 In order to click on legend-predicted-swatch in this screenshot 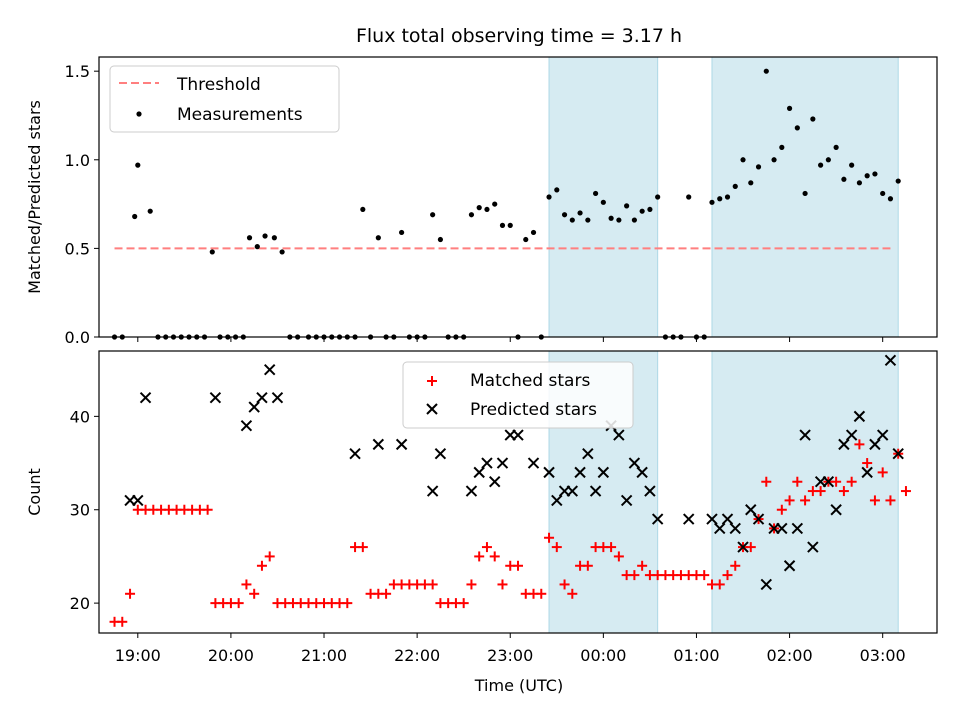, I will do `click(432, 409)`.